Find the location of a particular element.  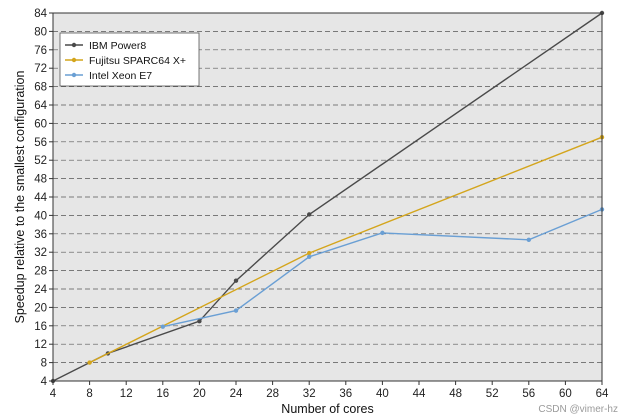

y-tick-label: 84 is located at coordinates (40, 14).